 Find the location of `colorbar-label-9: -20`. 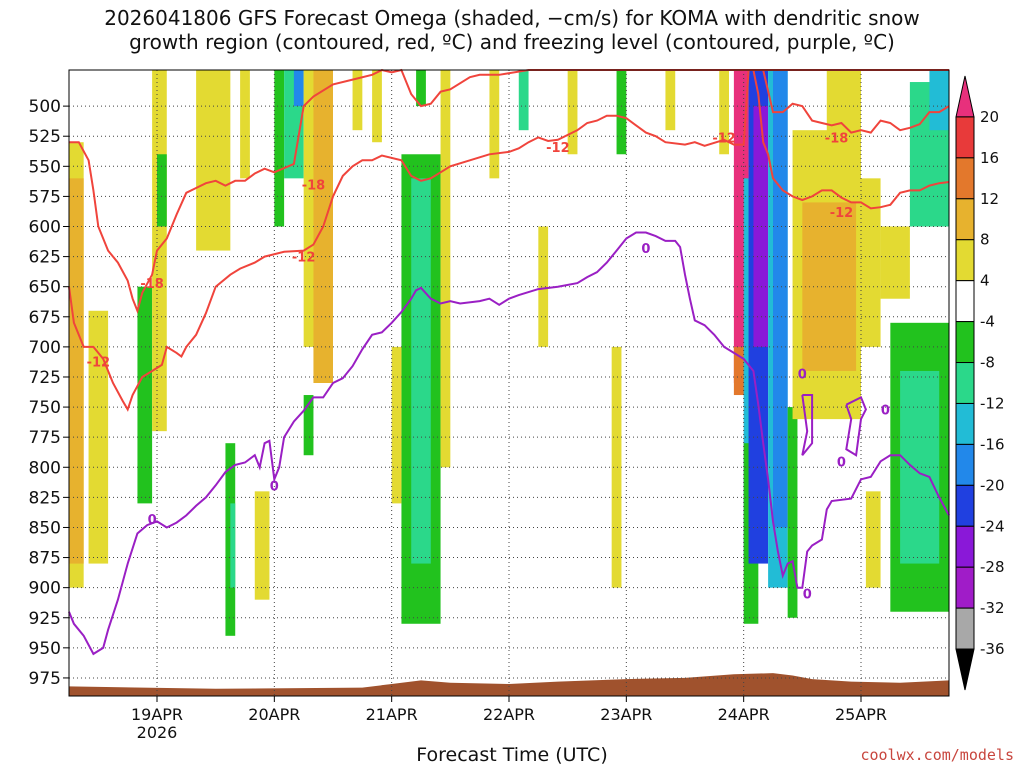

colorbar-label-9: -20 is located at coordinates (992, 485).